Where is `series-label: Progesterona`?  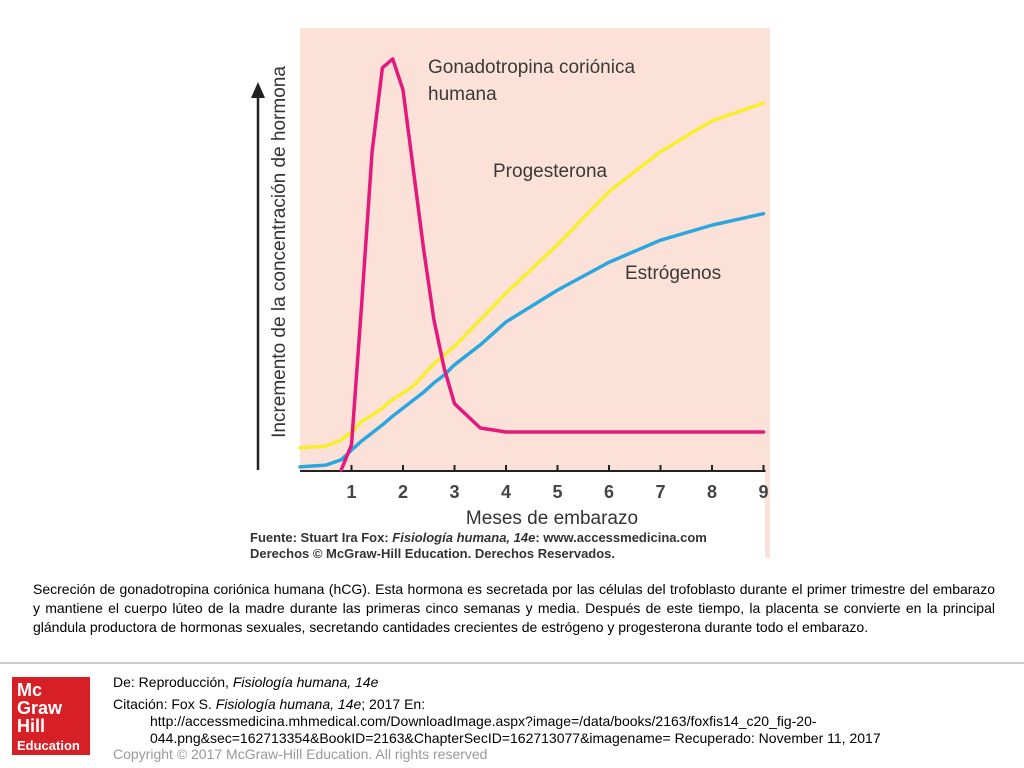
series-label: Progesterona is located at coordinates (550, 171).